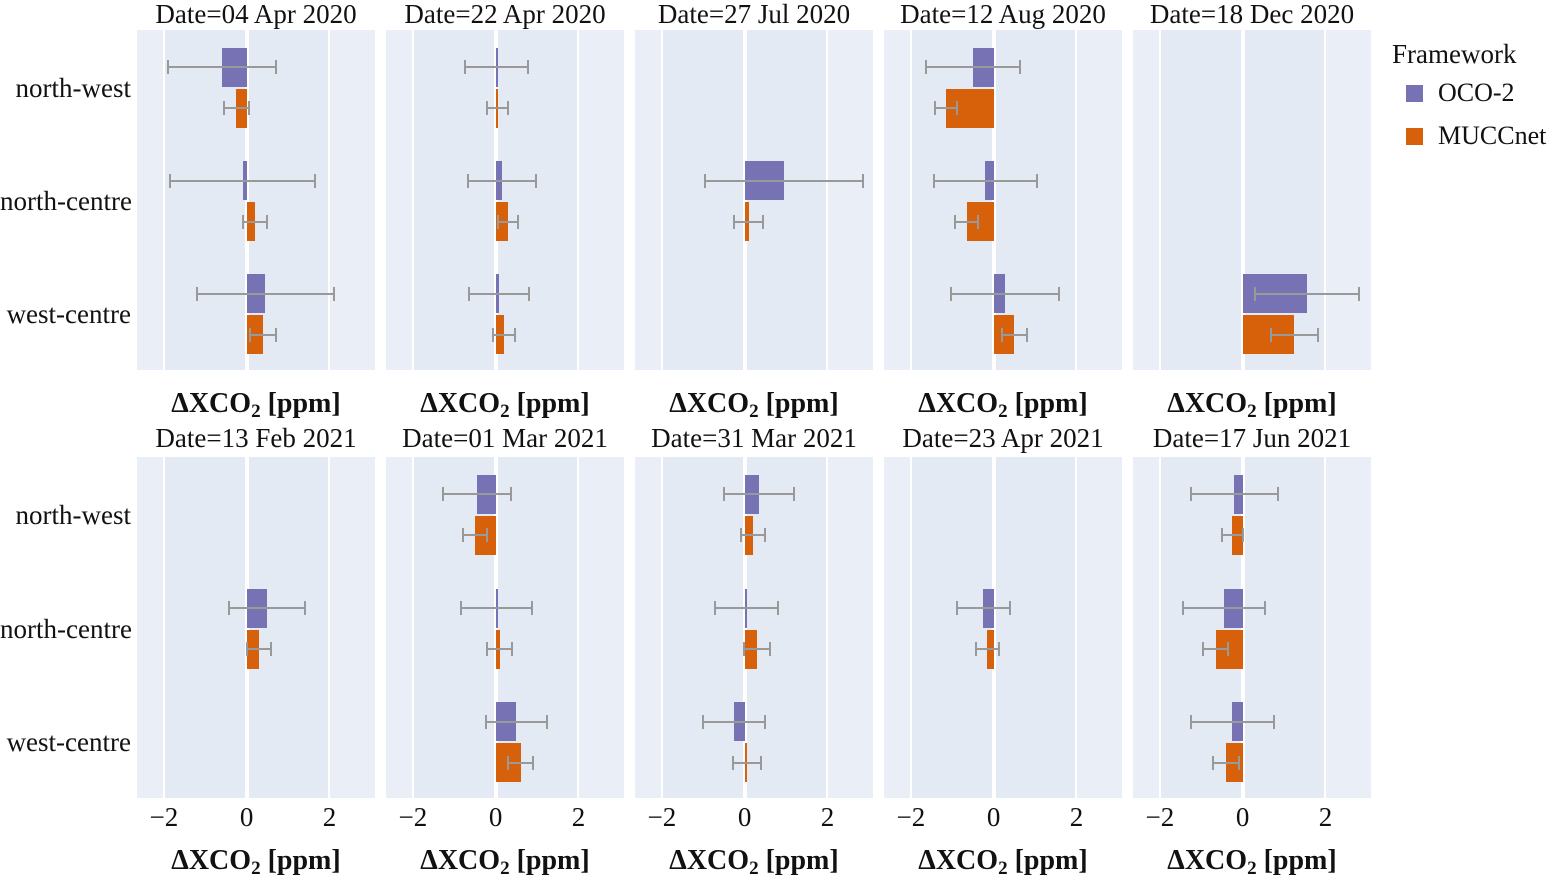 The image size is (1562, 878). Describe the element at coordinates (1003, 14) in the screenshot. I see `facet-title: Date=12 Aug 2020` at that location.